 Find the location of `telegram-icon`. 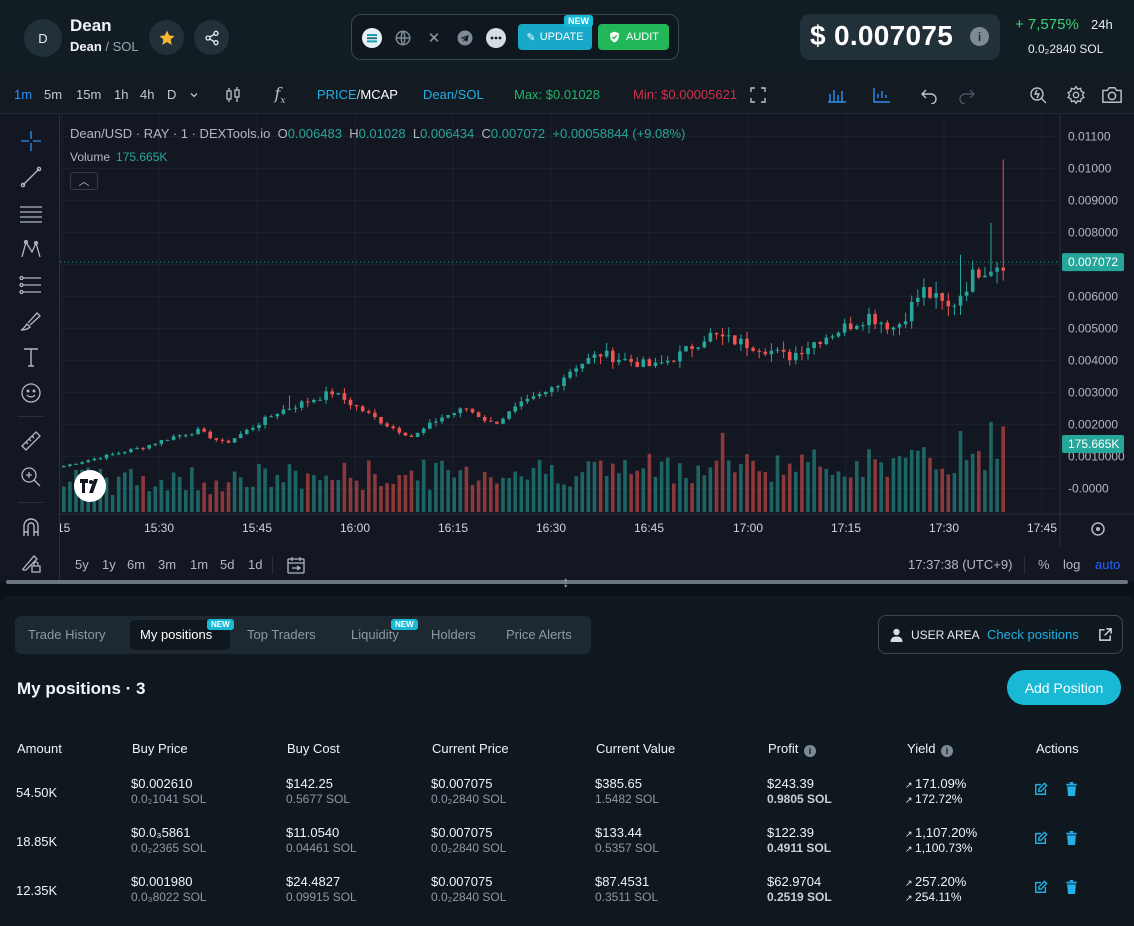

telegram-icon is located at coordinates (465, 38).